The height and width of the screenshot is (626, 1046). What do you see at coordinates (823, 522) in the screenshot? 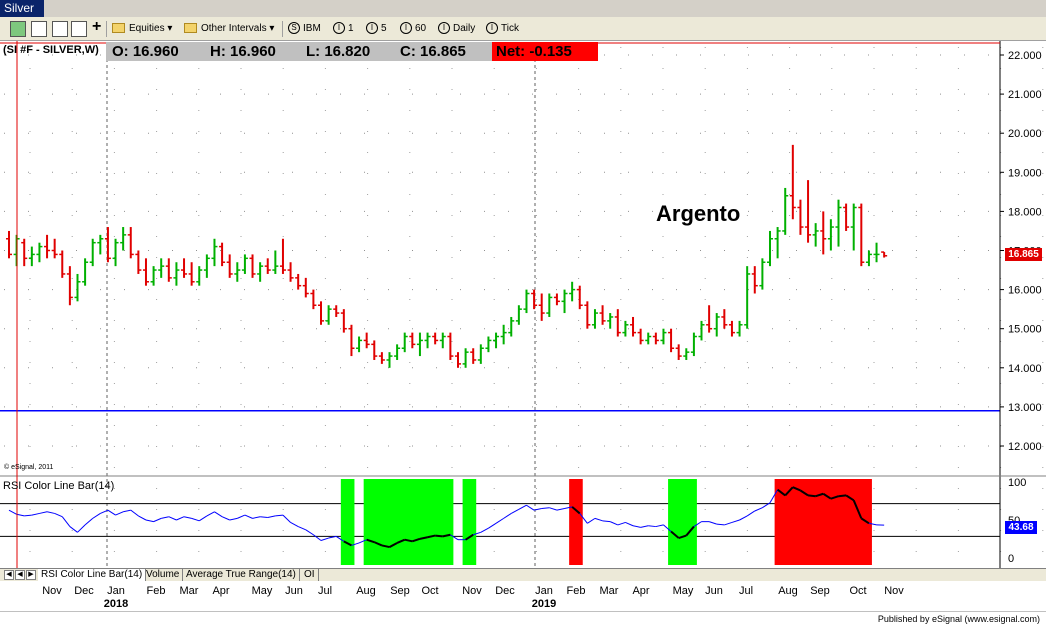
I see `rsi-zone-red` at bounding box center [823, 522].